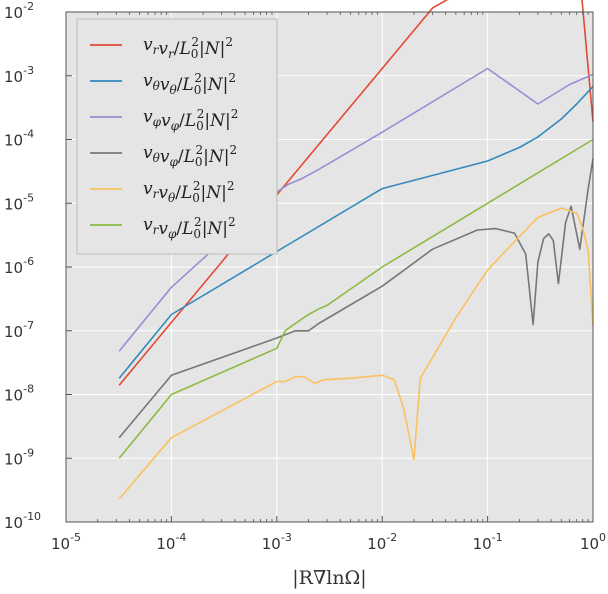 The width and height of the screenshot is (608, 594). Describe the element at coordinates (190, 120) in the screenshot. I see `legend-entry-2: vφvφ/L02|N|2` at that location.